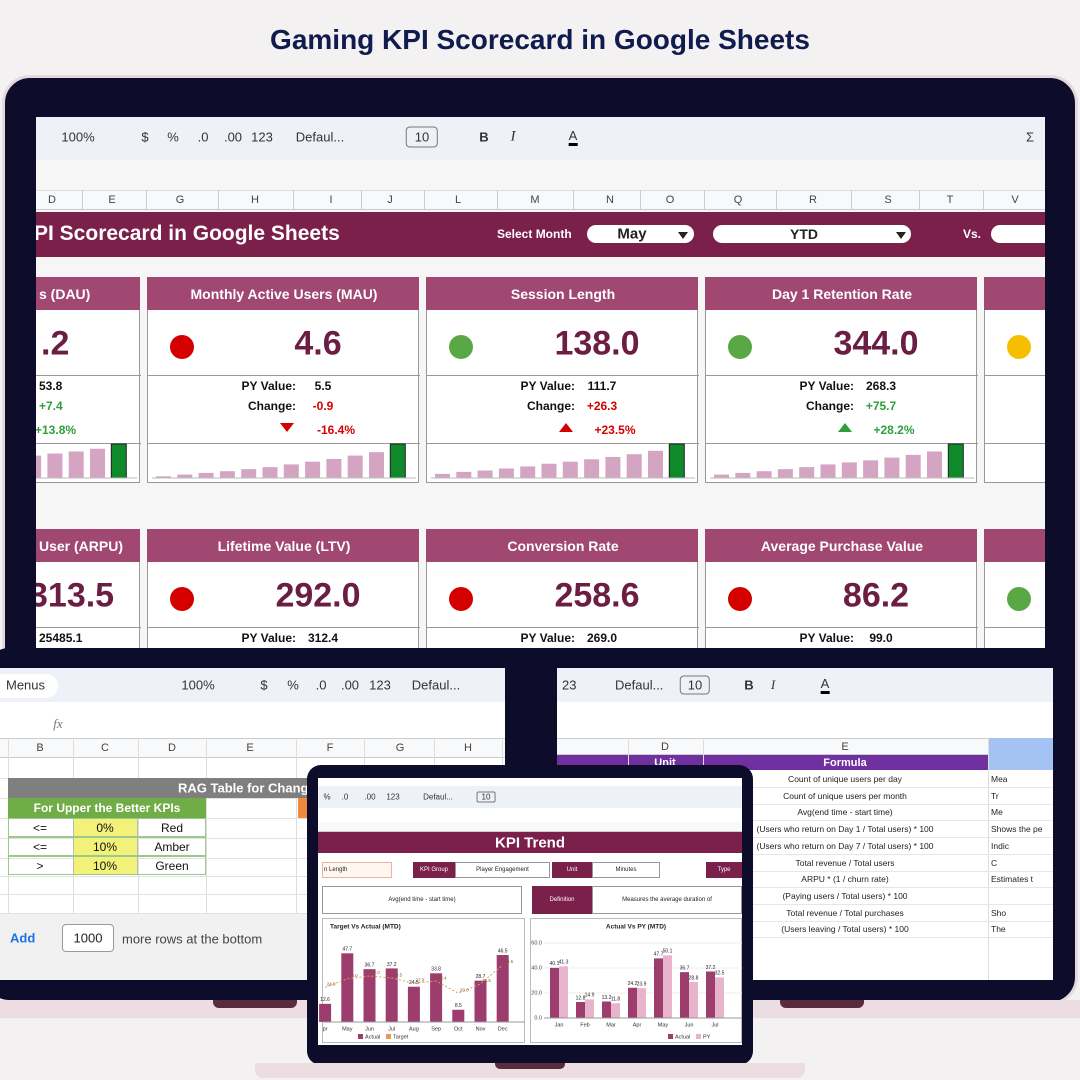 This screenshot has height=1080, width=1080. I want to click on field-label: KPI Group, so click(434, 870).